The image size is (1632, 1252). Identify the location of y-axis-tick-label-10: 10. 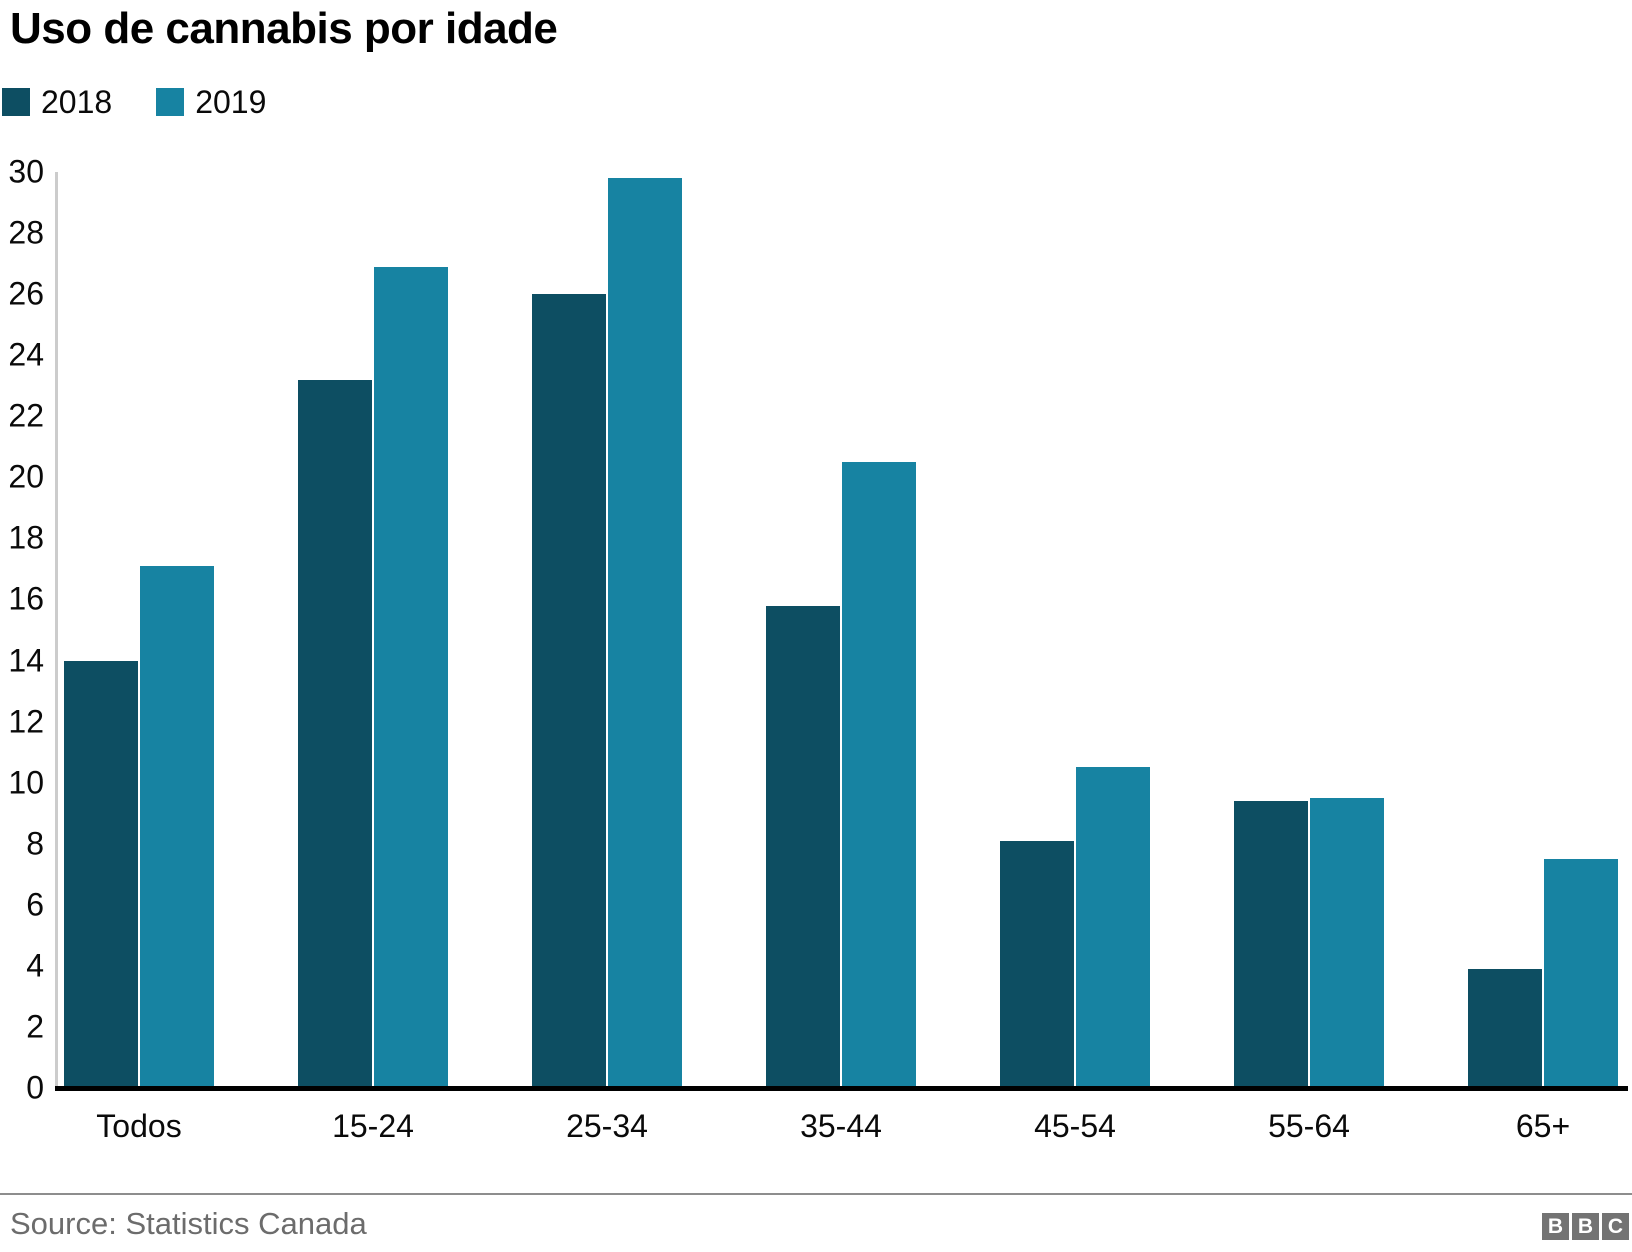
(26, 782).